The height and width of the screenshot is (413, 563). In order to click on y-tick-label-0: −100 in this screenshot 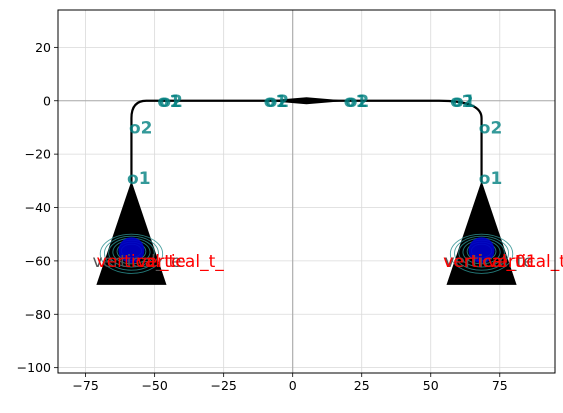, I will do `click(34, 367)`.